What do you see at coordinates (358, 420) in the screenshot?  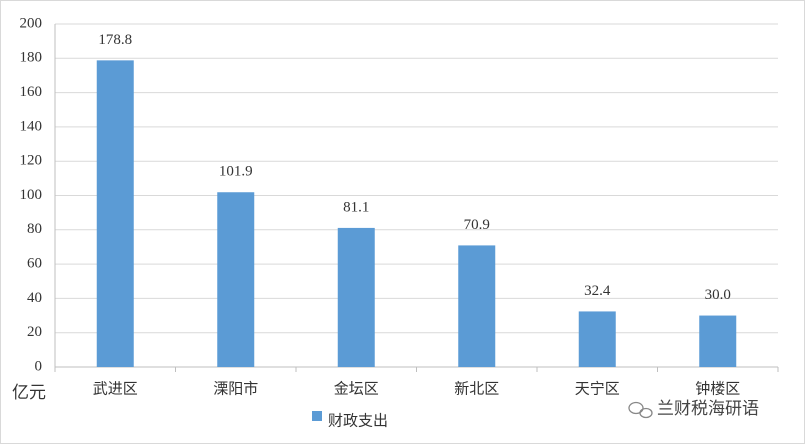 I see `legend-label: 财政支出` at bounding box center [358, 420].